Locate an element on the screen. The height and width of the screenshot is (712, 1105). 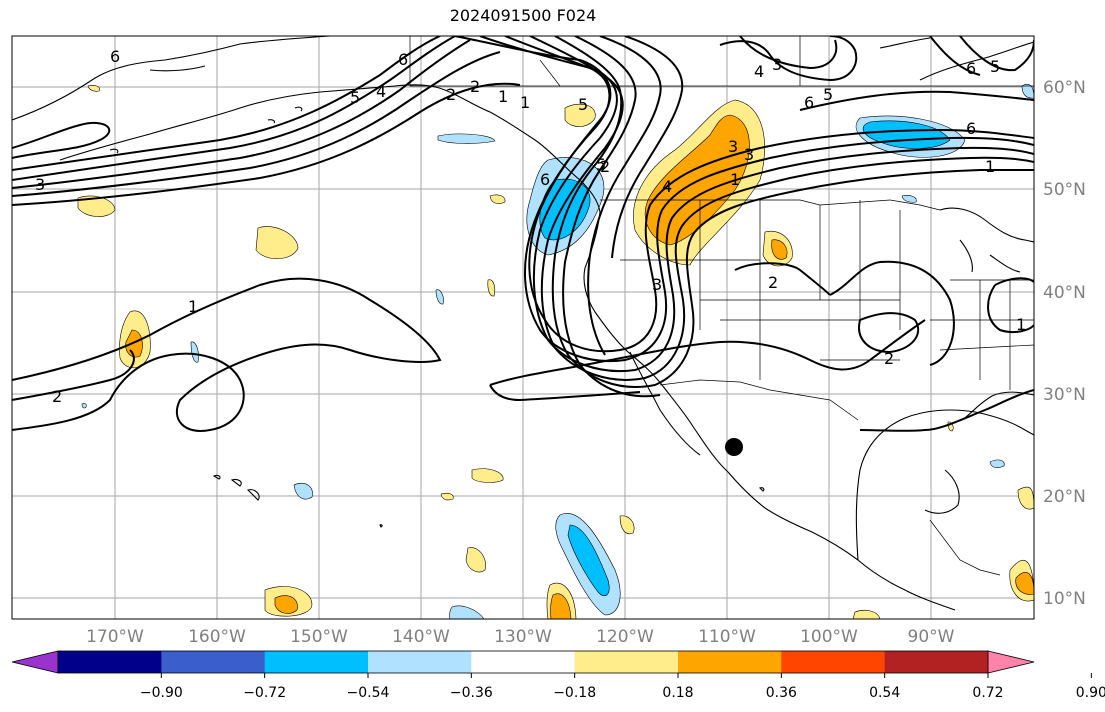
colorbar-tick-label: 0.90 is located at coordinates (1090, 693).